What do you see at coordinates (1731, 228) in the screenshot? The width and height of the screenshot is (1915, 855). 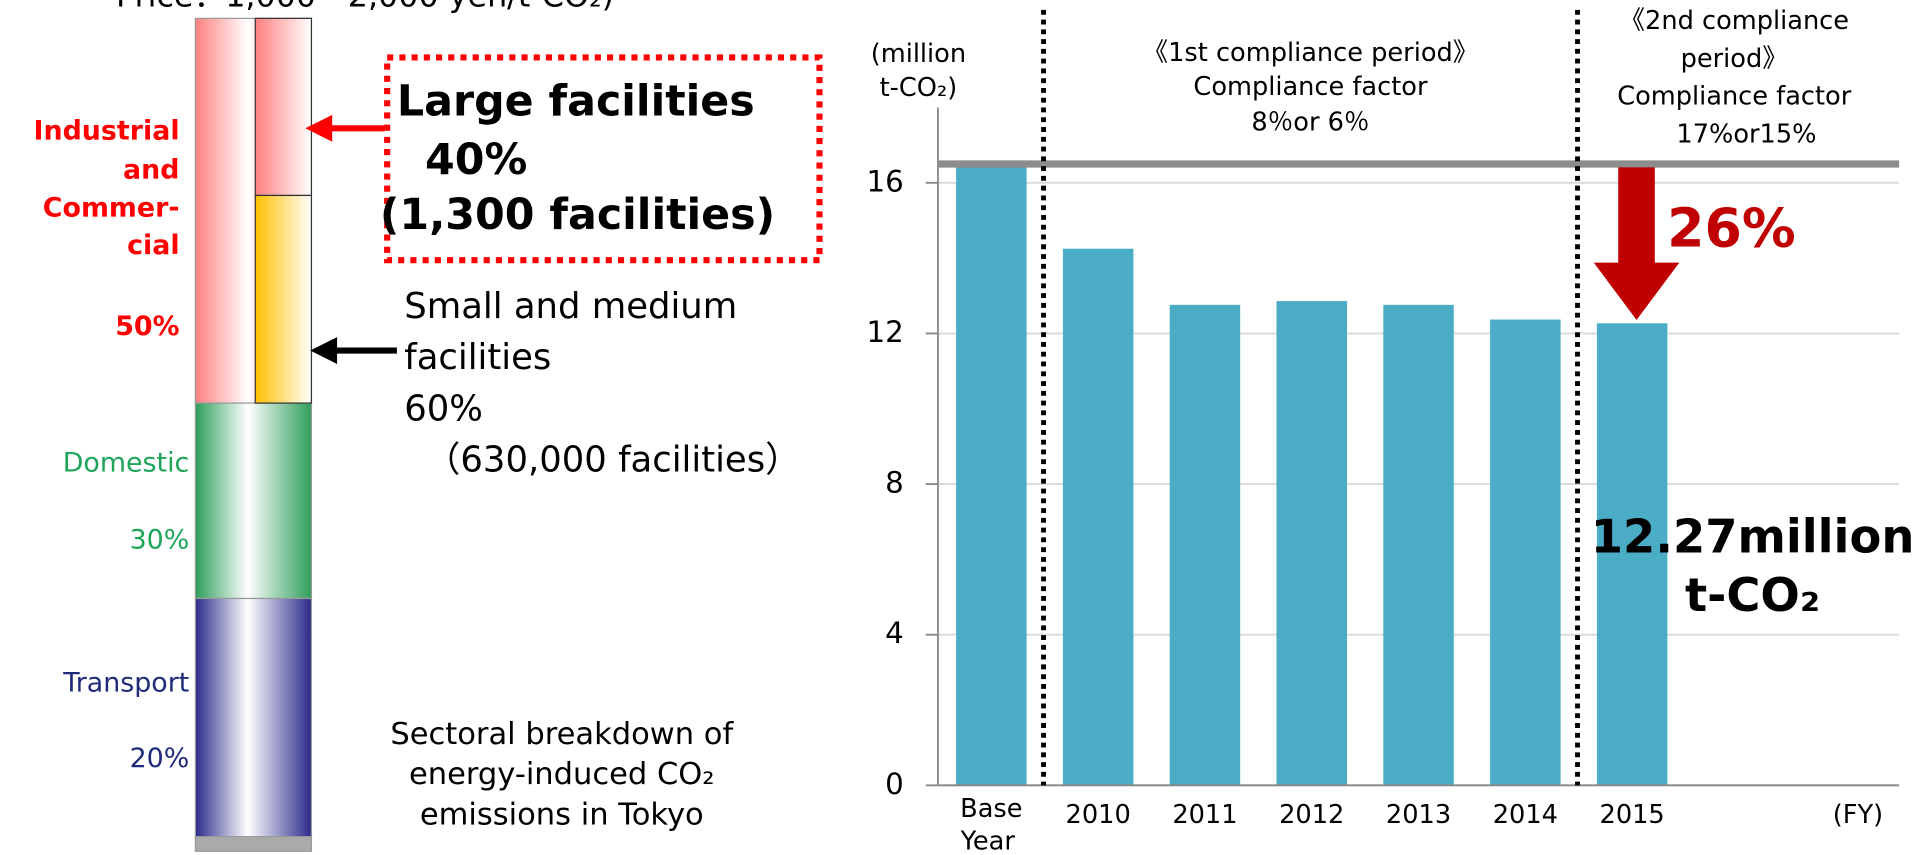 I see `reduction-label: 26%` at bounding box center [1731, 228].